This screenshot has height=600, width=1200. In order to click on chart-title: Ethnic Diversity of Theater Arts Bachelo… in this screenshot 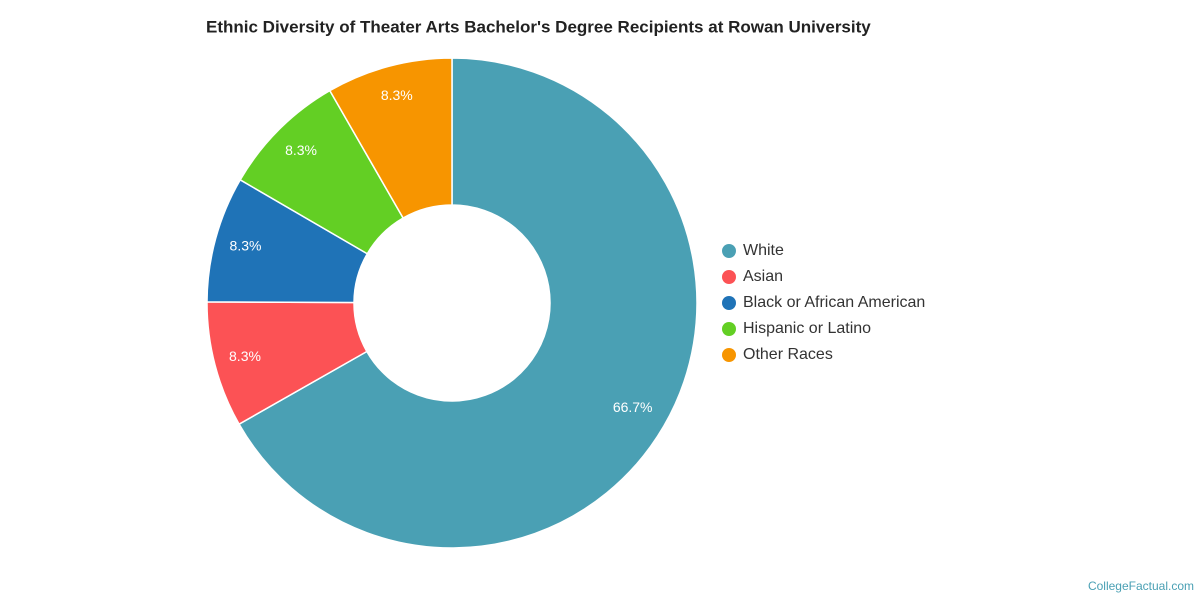, I will do `click(538, 26)`.